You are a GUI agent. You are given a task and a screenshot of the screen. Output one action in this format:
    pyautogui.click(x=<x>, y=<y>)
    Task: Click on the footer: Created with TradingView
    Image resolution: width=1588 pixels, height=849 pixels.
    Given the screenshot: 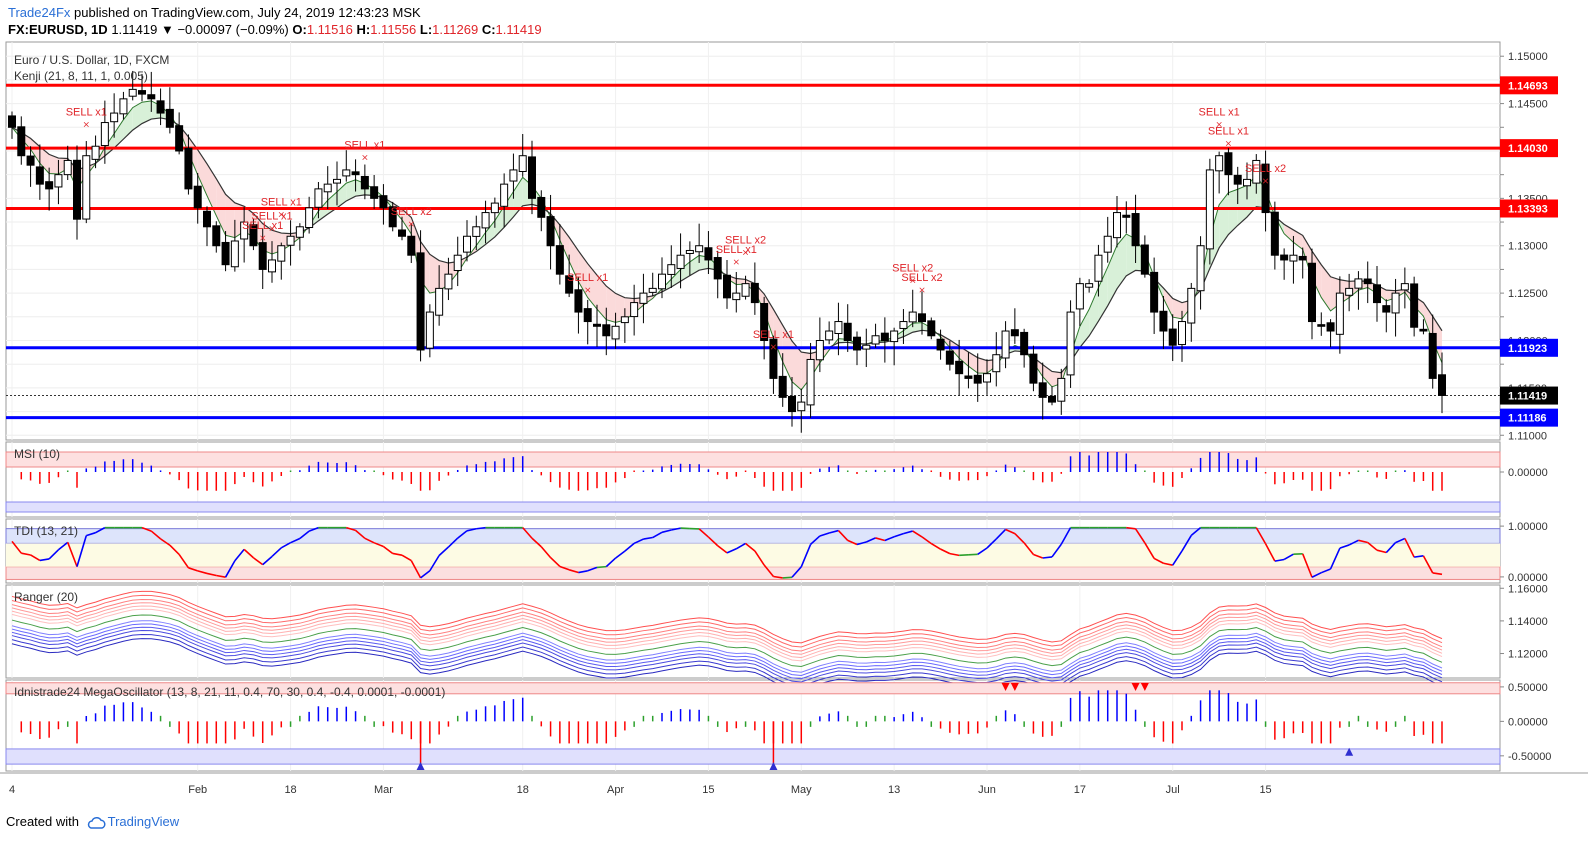 What is the action you would take?
    pyautogui.click(x=92, y=821)
    